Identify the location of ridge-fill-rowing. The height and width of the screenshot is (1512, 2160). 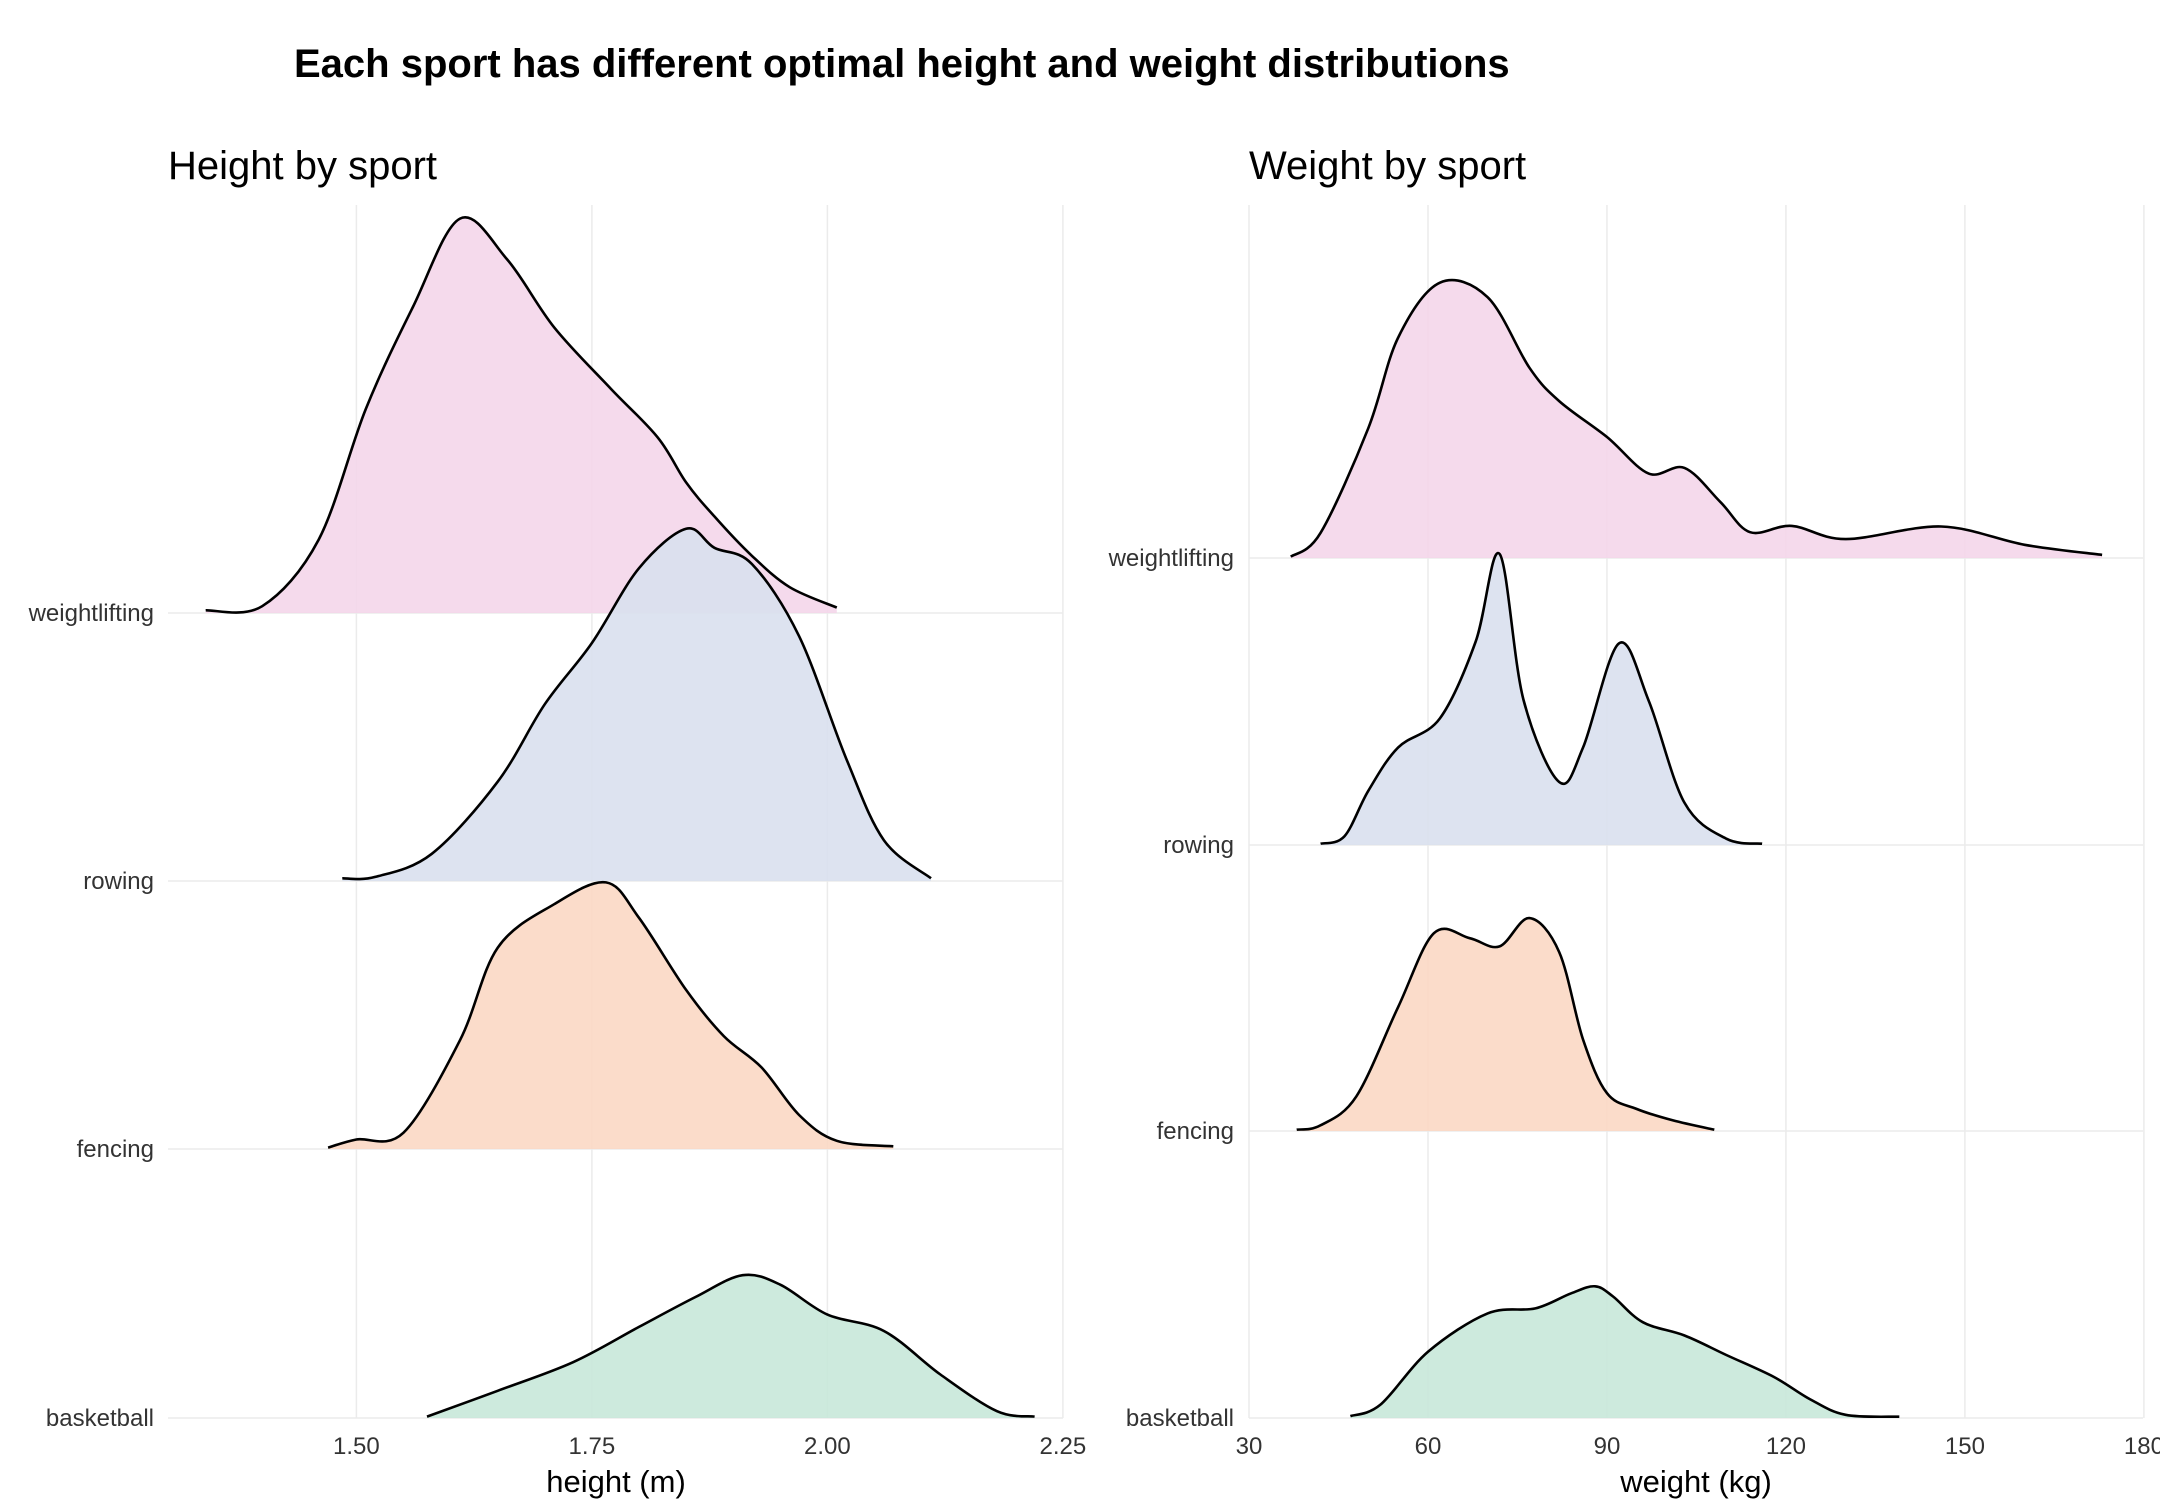
(1541, 699).